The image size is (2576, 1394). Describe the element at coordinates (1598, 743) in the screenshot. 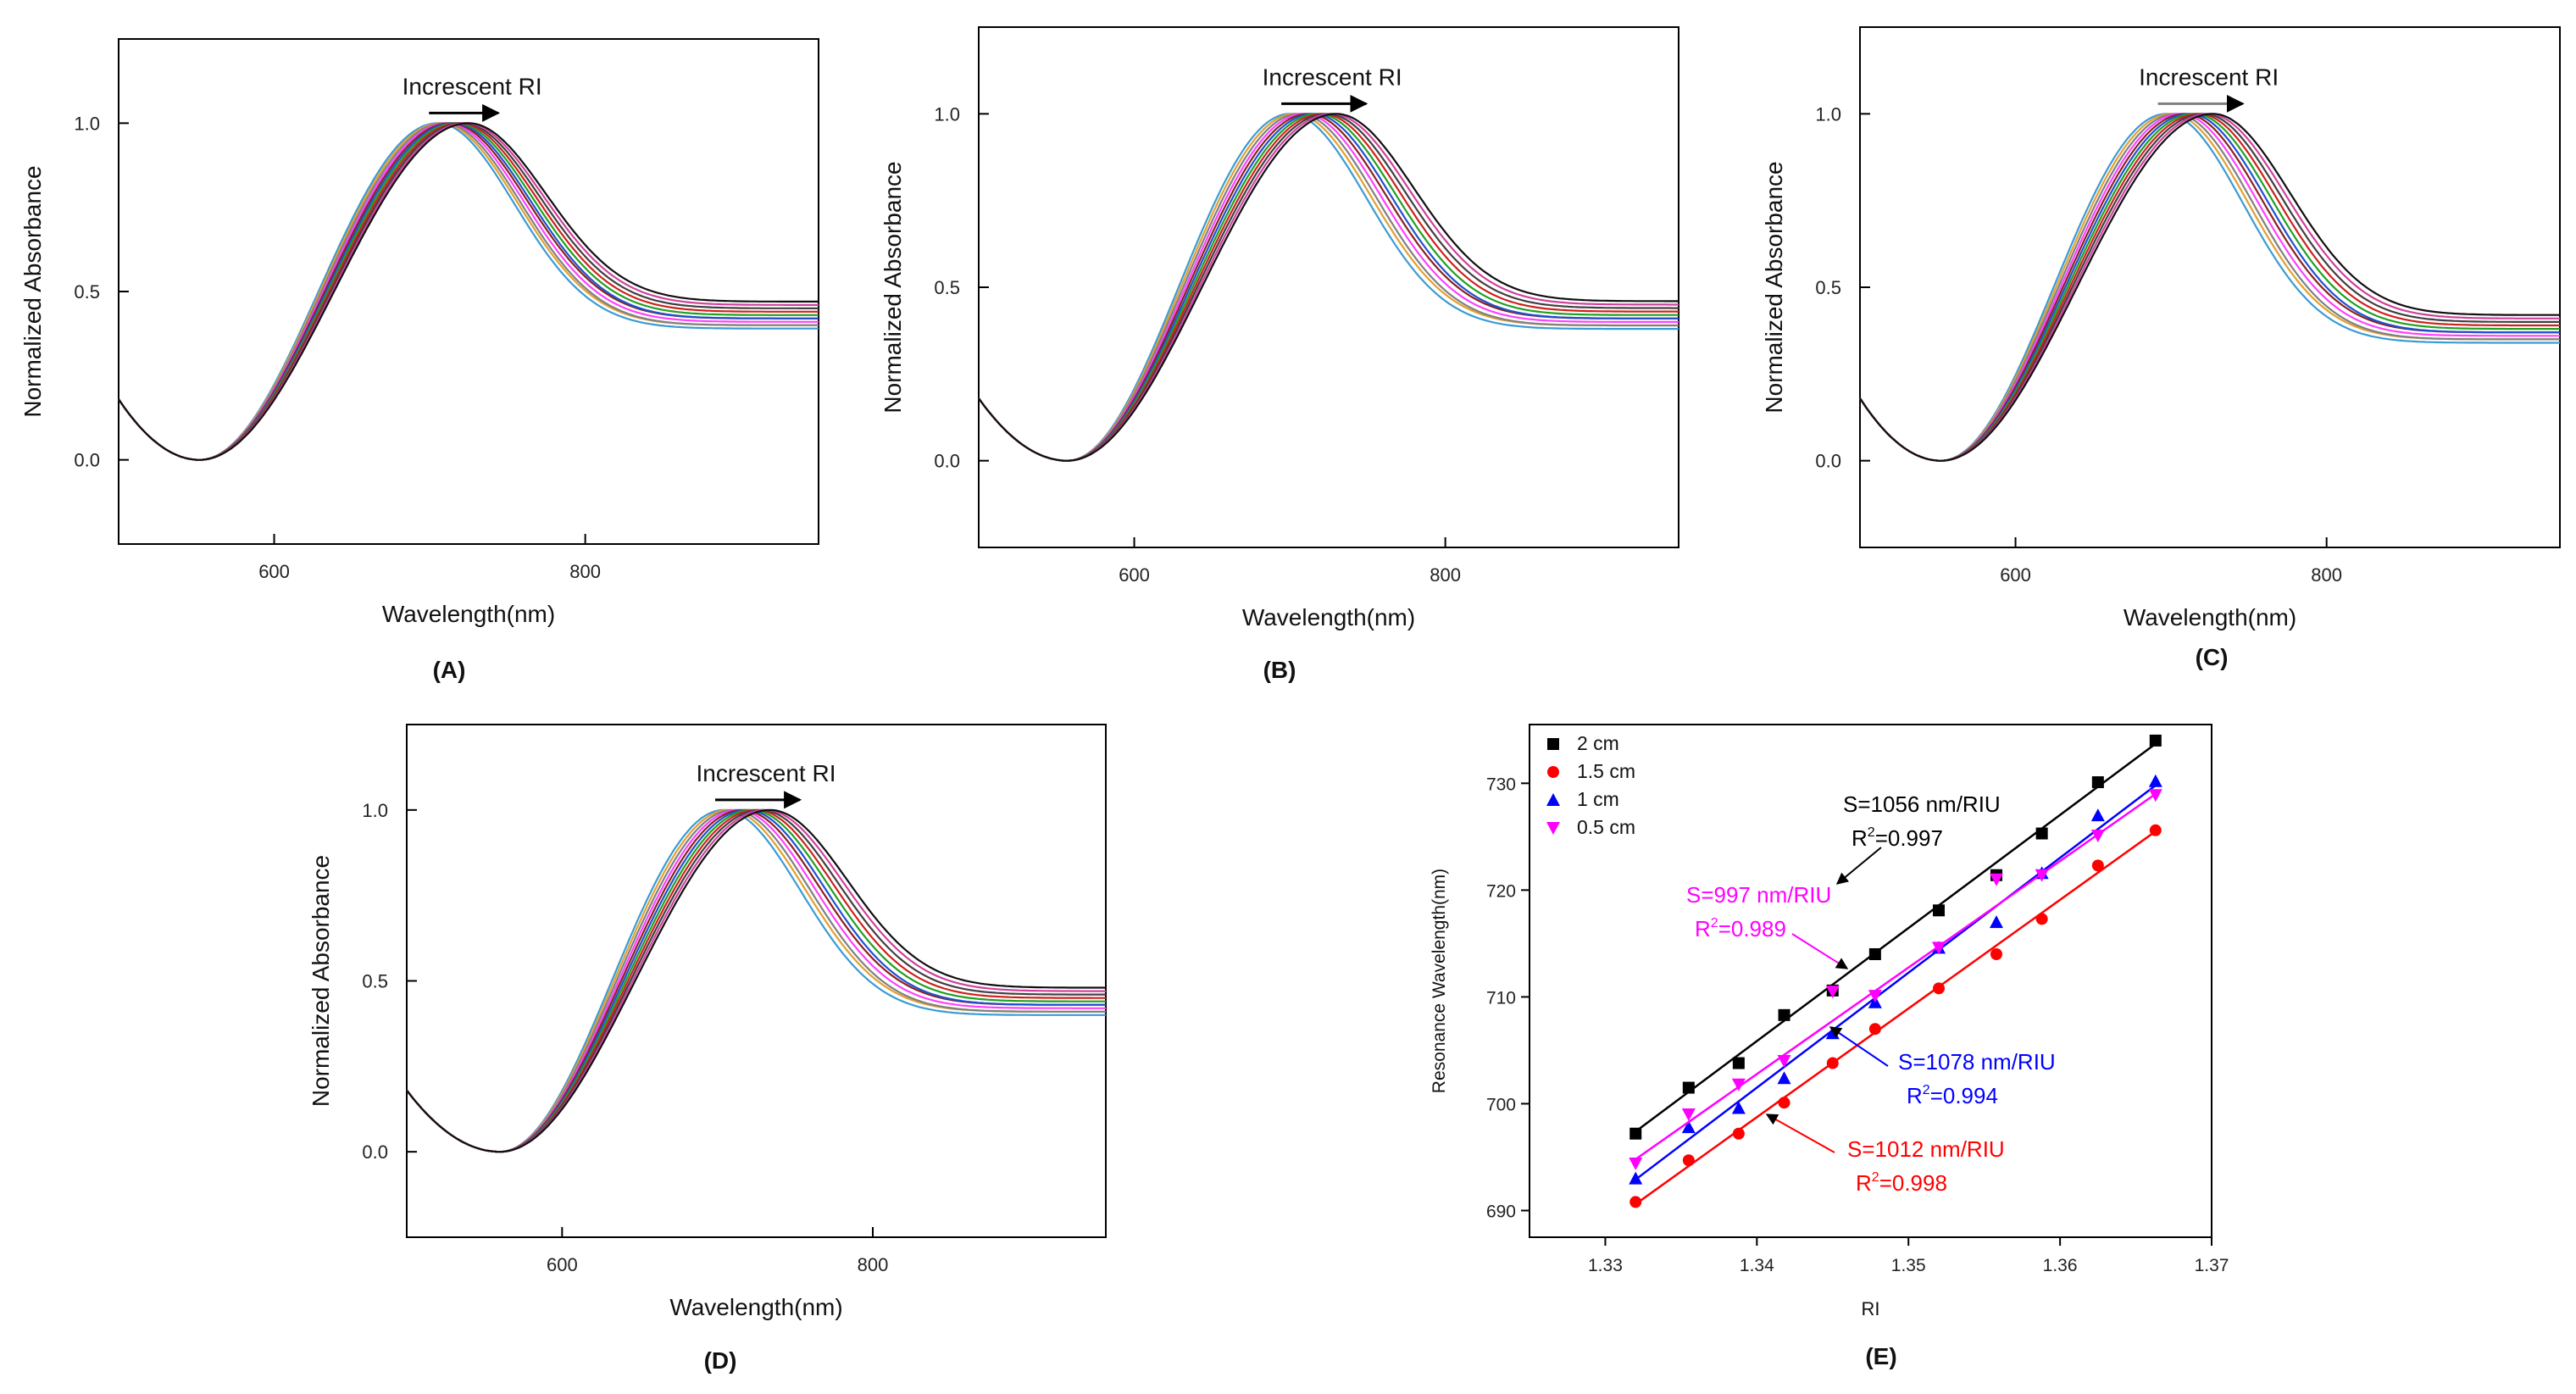

I see `legend-entry: 2 cm` at that location.